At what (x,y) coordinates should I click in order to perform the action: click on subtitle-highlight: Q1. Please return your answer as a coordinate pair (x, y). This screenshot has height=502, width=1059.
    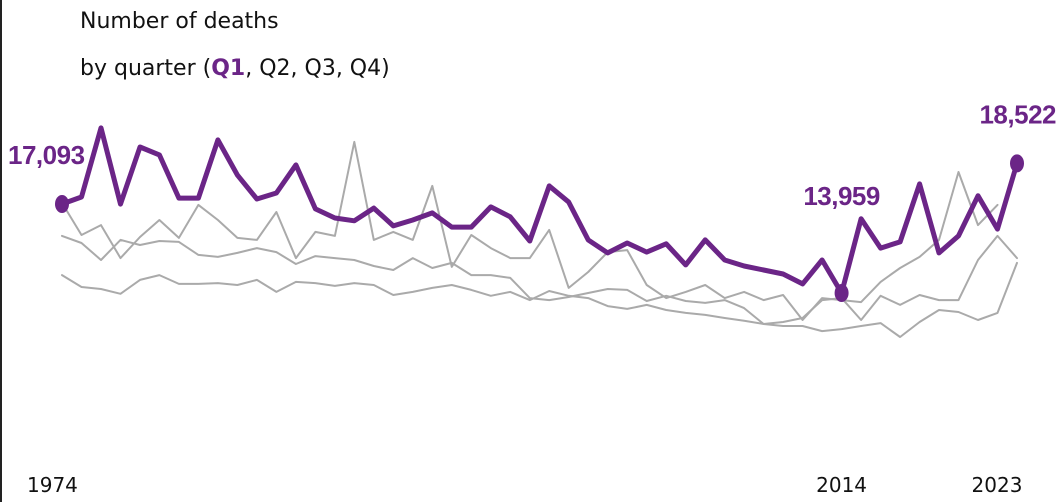
    Looking at the image, I should click on (228, 68).